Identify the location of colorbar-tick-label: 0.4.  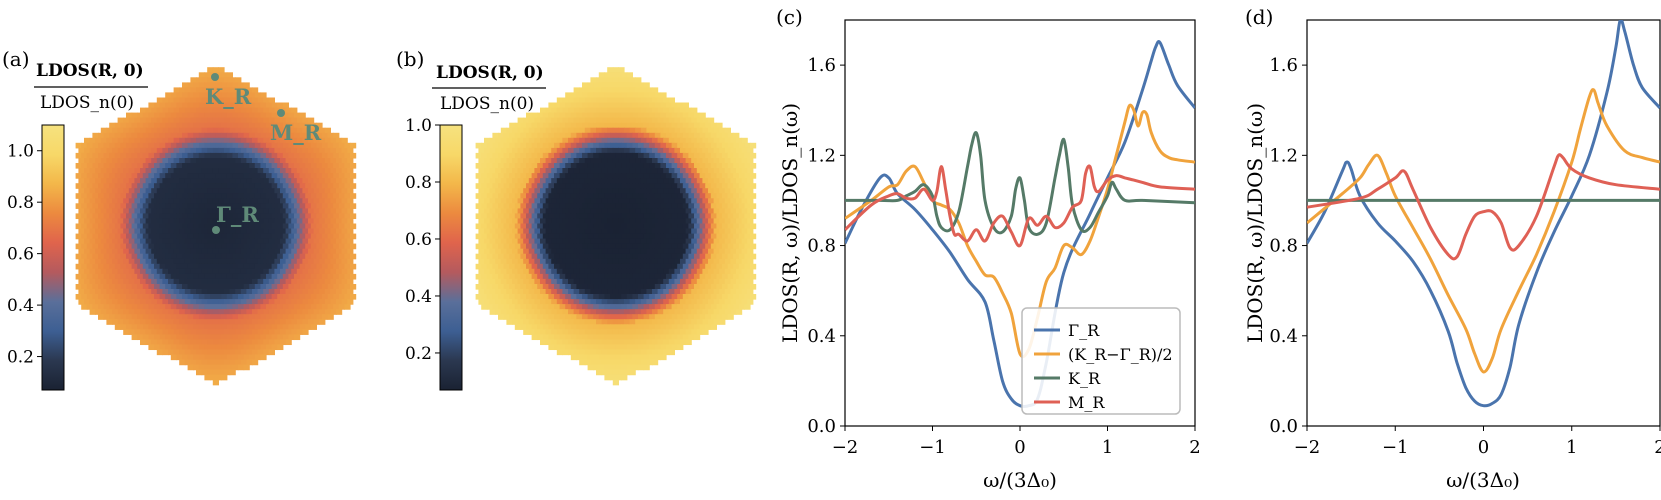
(20, 306).